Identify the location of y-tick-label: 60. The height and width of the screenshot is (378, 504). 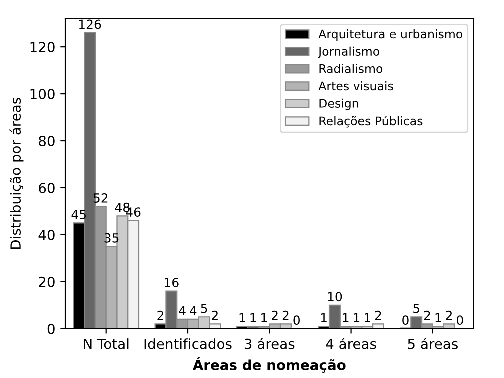
(47, 188).